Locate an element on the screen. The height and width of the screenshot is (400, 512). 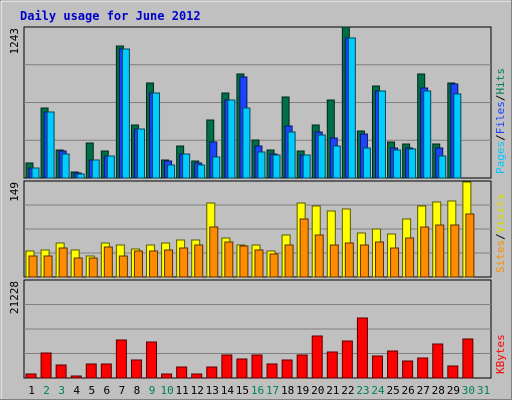
x-tick-label: 14 is located at coordinates (228, 390).